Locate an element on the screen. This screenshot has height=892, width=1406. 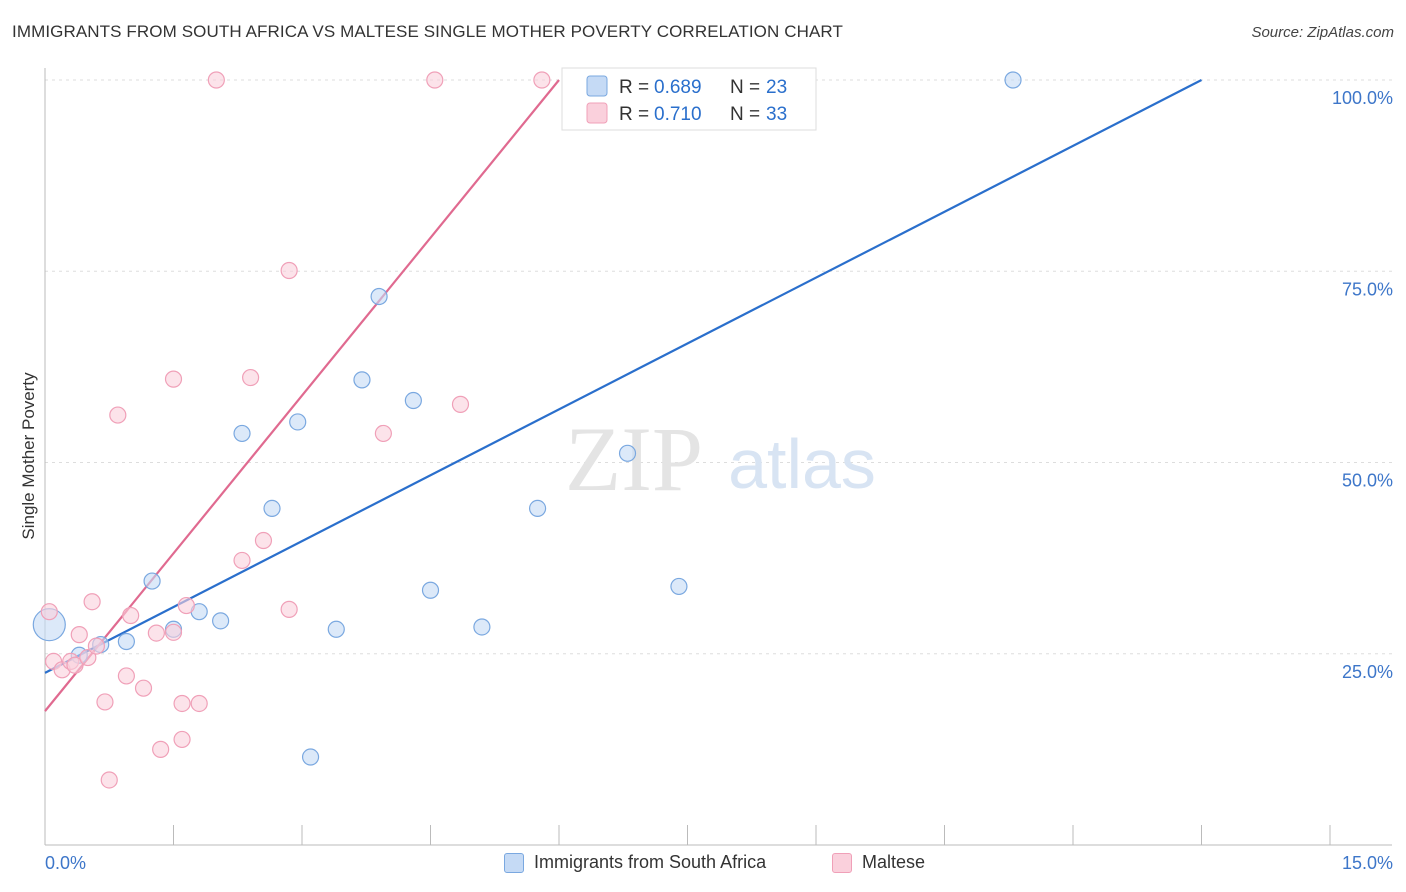
watermark: ZIP atlas is located at coordinates (720, 459).